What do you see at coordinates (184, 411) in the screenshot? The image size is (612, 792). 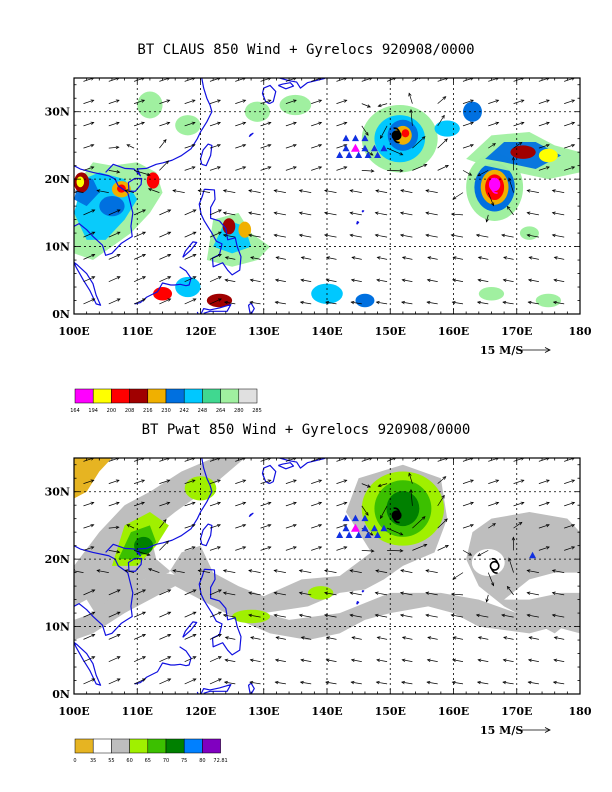 I see `colorbar-label: 242` at bounding box center [184, 411].